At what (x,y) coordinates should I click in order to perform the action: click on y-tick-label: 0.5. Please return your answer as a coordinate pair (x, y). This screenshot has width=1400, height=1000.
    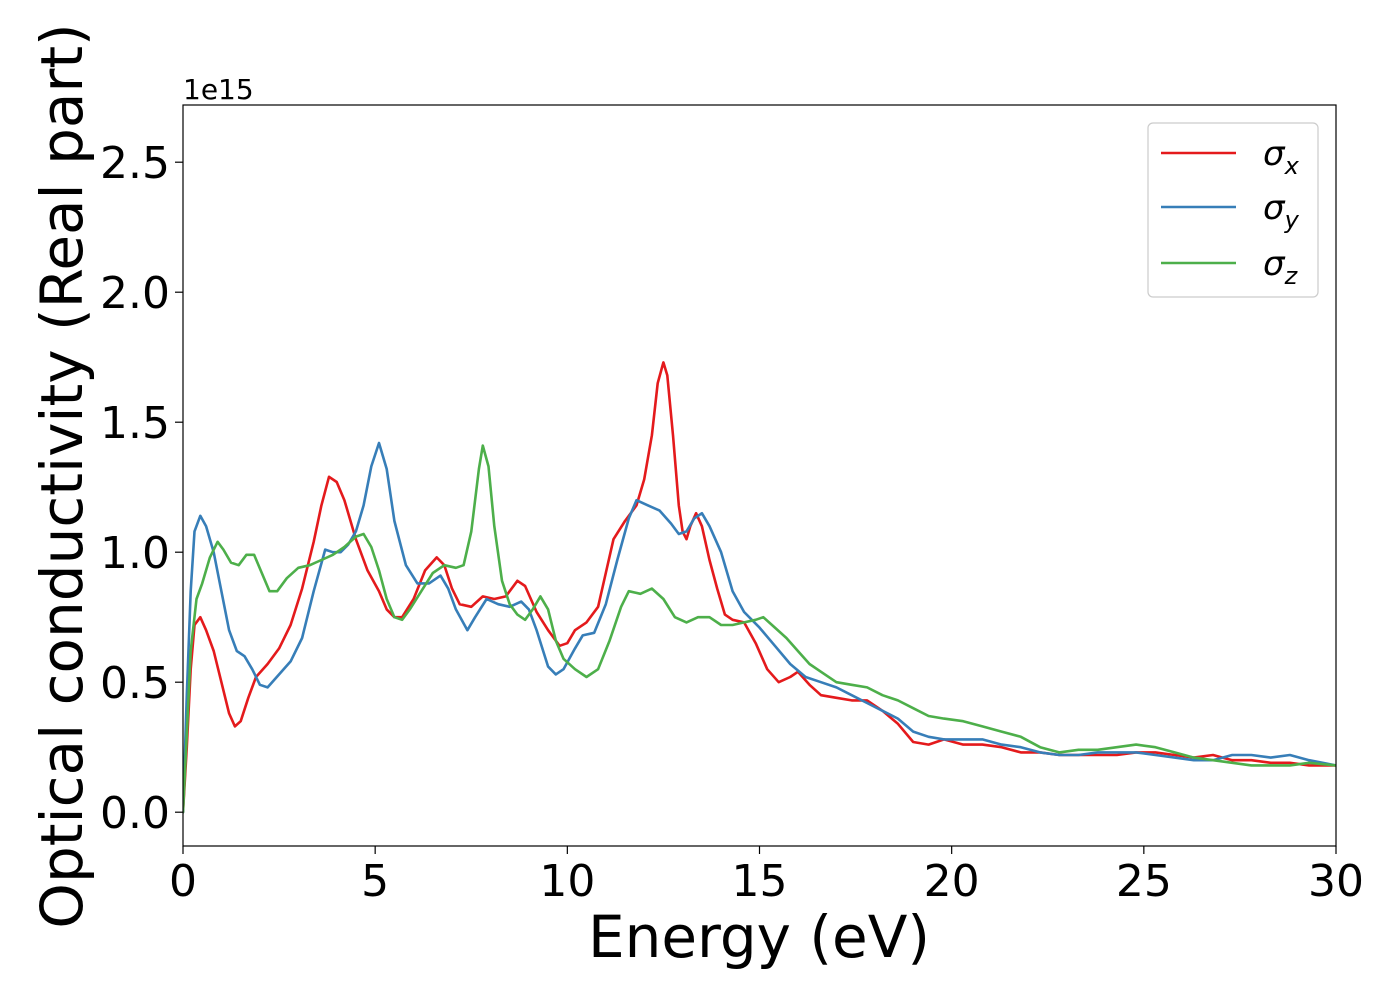
    Looking at the image, I should click on (135, 683).